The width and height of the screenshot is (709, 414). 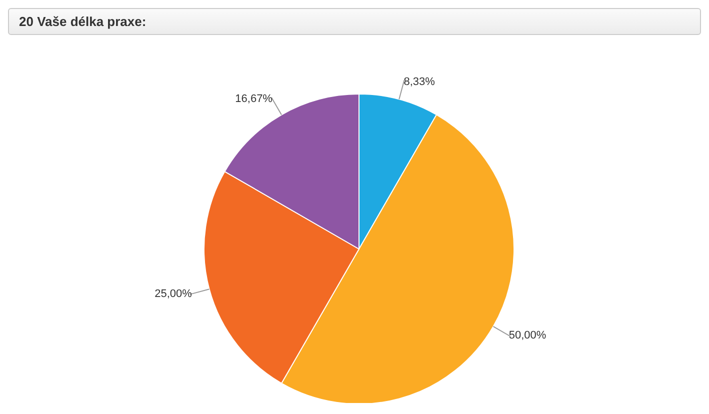 What do you see at coordinates (527, 335) in the screenshot?
I see `data-label: 50,00%` at bounding box center [527, 335].